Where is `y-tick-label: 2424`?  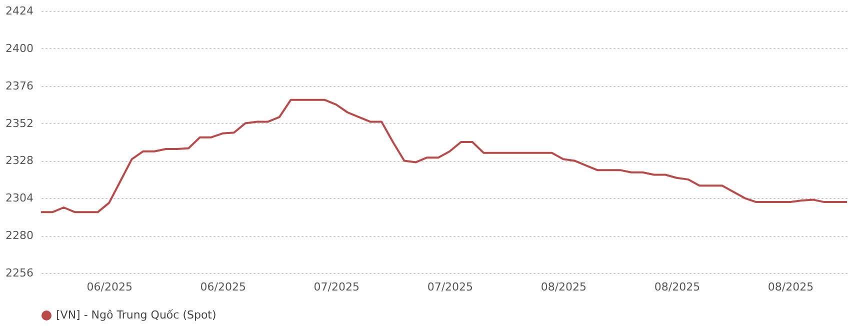
y-tick-label: 2424 is located at coordinates (20, 11).